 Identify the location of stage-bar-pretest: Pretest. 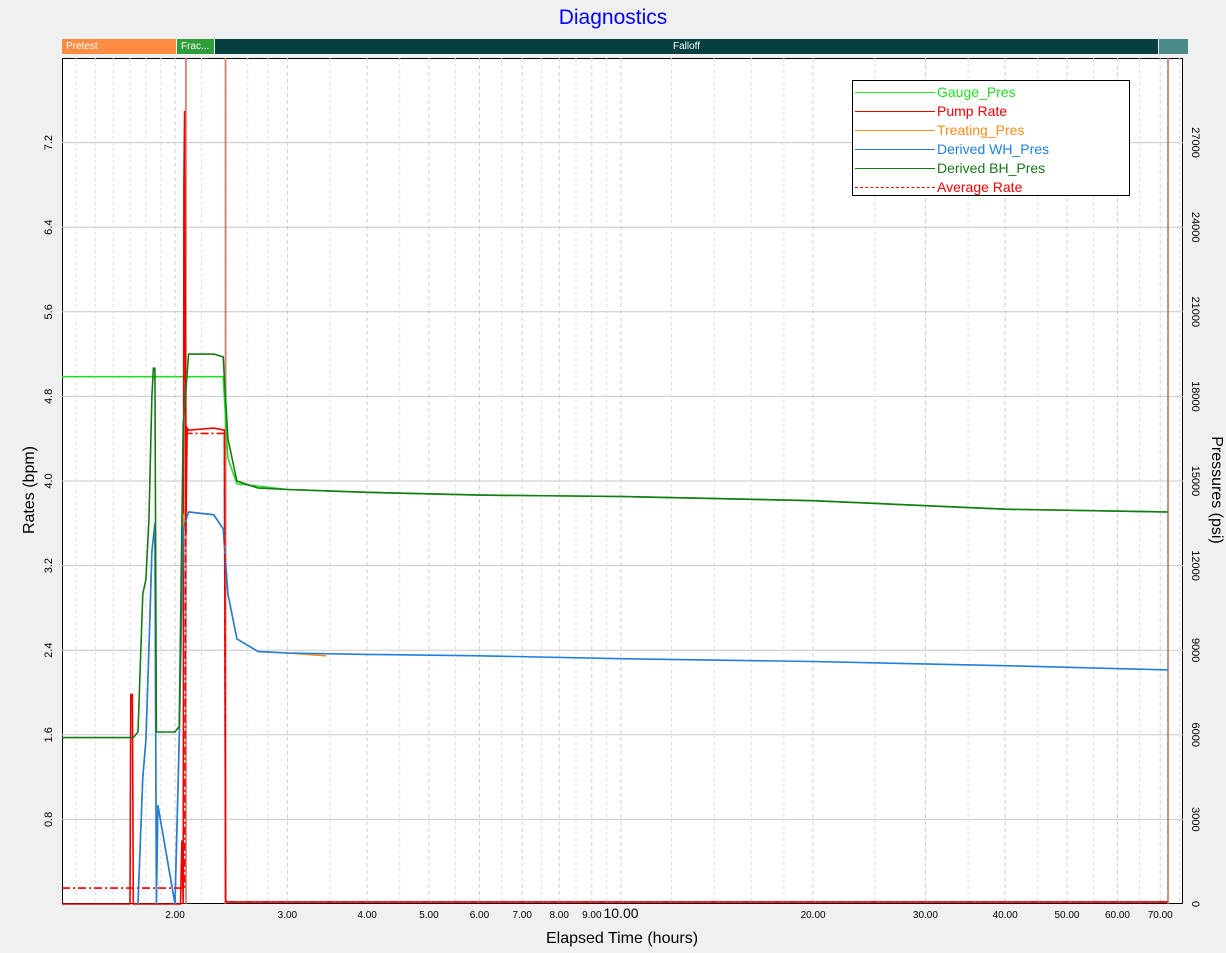
(119, 46).